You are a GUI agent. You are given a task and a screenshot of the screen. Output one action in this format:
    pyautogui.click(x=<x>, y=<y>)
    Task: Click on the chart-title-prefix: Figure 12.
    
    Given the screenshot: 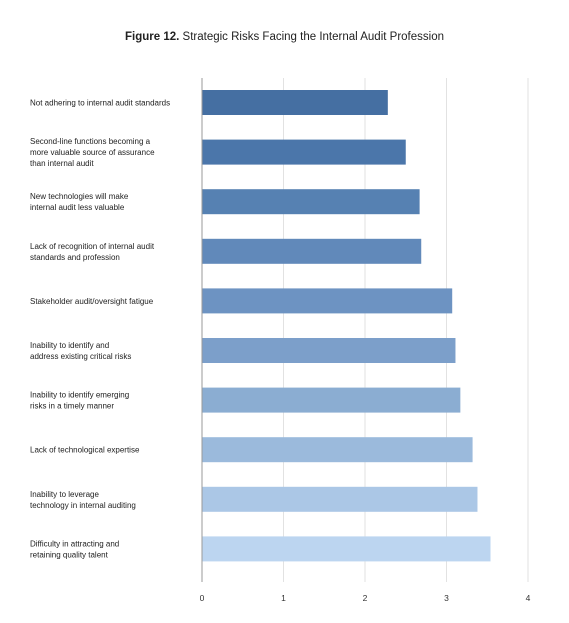 What is the action you would take?
    pyautogui.click(x=152, y=37)
    